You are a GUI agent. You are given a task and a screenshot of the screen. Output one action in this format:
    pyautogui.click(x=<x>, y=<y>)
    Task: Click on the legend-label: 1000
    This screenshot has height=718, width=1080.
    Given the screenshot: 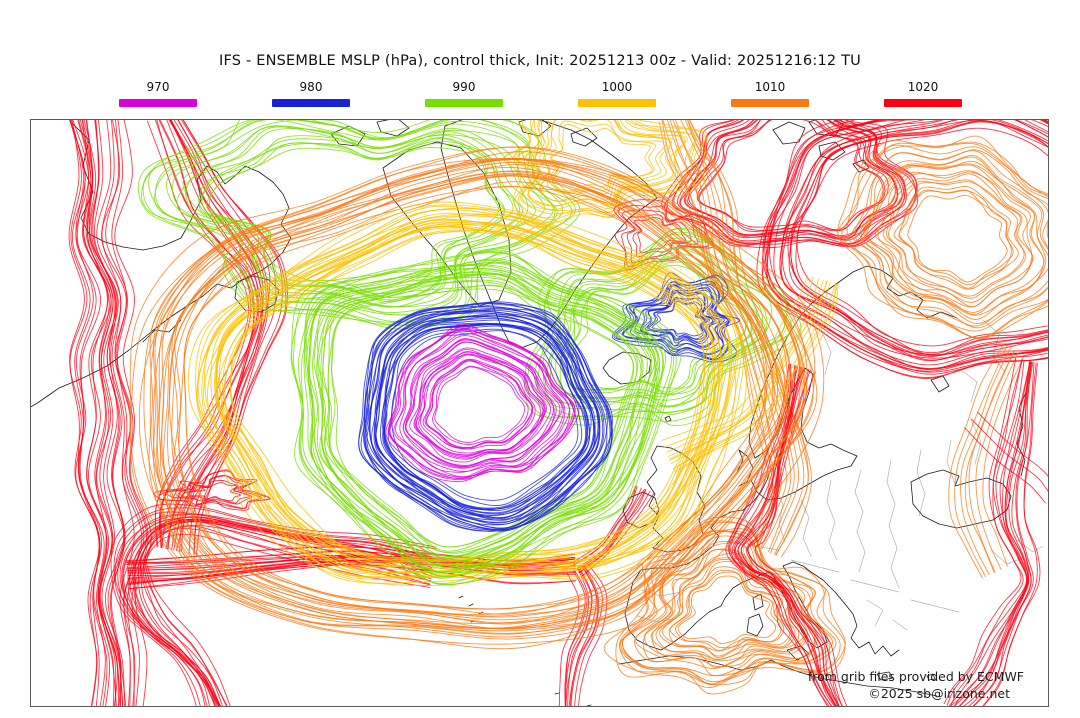 What is the action you would take?
    pyautogui.click(x=617, y=87)
    